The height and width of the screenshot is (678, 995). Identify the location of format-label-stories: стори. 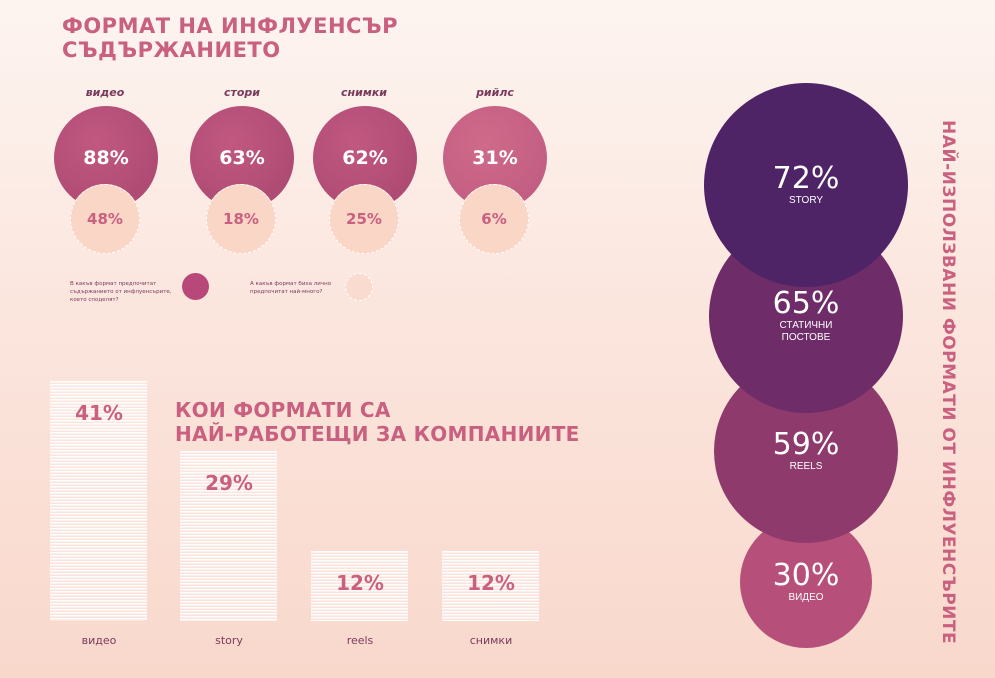
(242, 92).